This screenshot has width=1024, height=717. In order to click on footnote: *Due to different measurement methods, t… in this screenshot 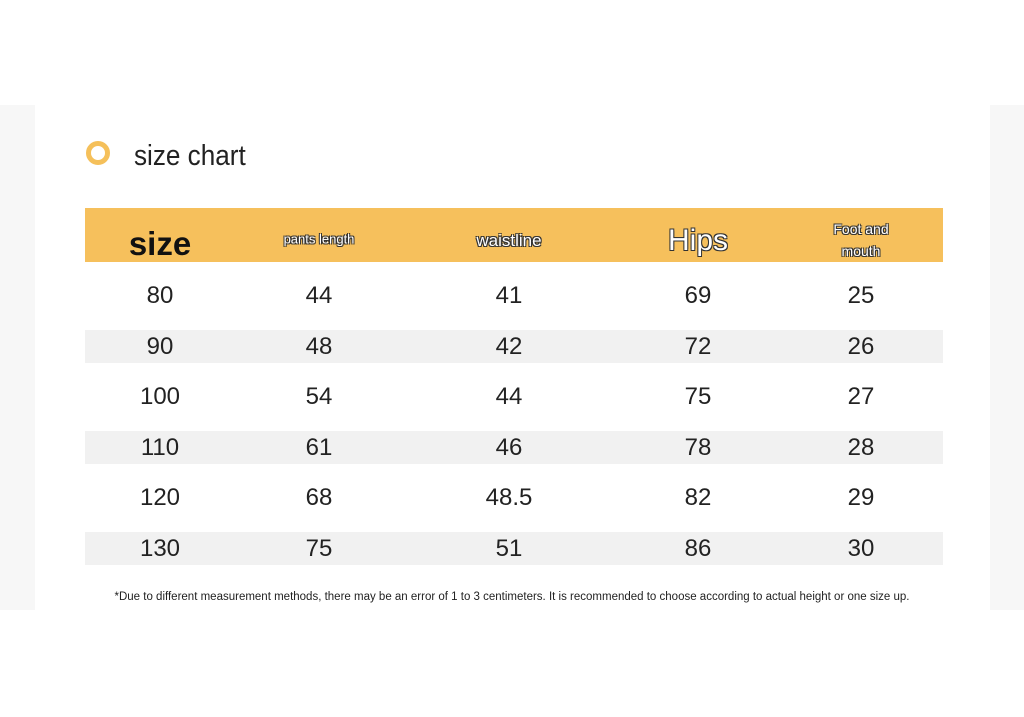, I will do `click(512, 597)`.